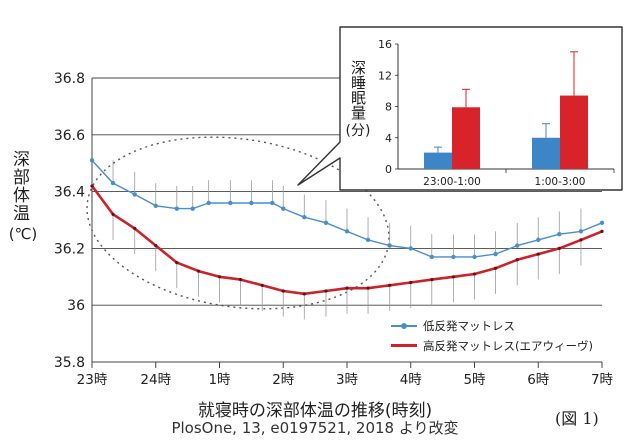 The image size is (630, 441). Describe the element at coordinates (92, 380) in the screenshot. I see `x-tick-label: 23時` at that location.